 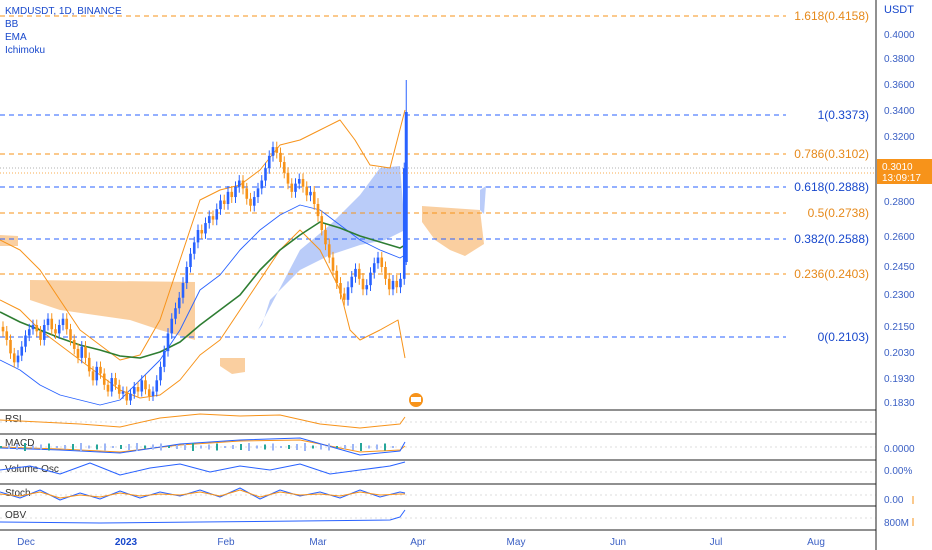 What do you see at coordinates (203, 421) in the screenshot?
I see `rsi-line` at bounding box center [203, 421].